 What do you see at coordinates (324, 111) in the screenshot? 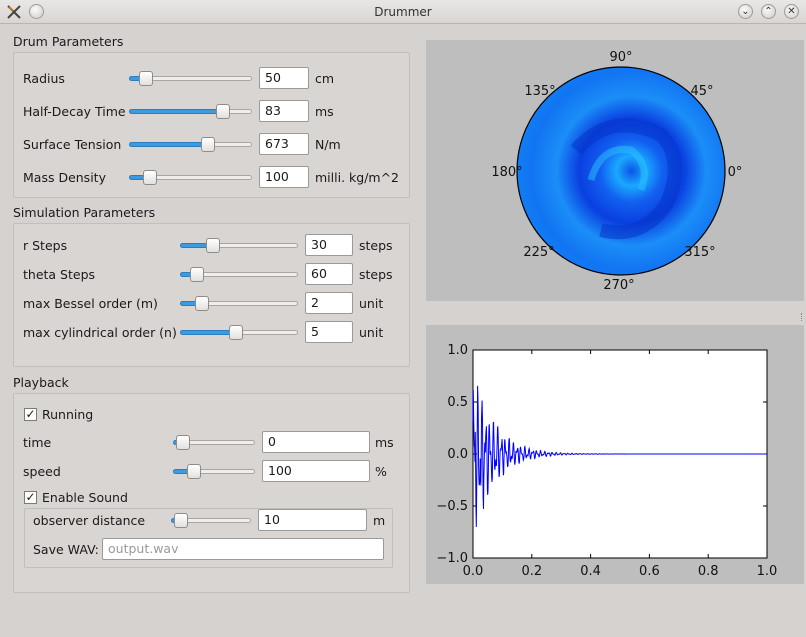
I see `half-decay-unit: ms` at bounding box center [324, 111].